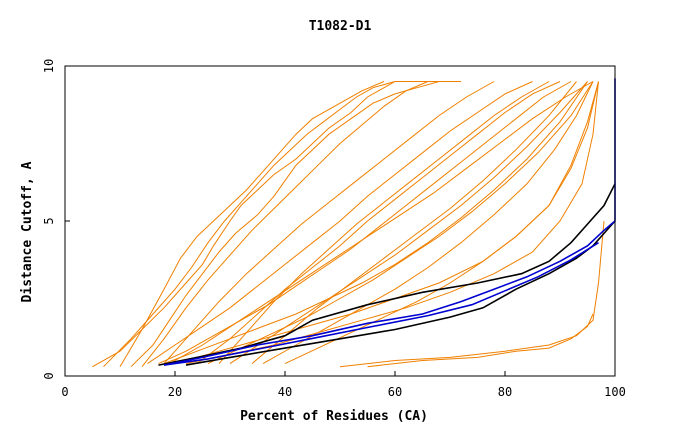  Describe the element at coordinates (615, 392) in the screenshot. I see `x-tick-label: 100` at that location.